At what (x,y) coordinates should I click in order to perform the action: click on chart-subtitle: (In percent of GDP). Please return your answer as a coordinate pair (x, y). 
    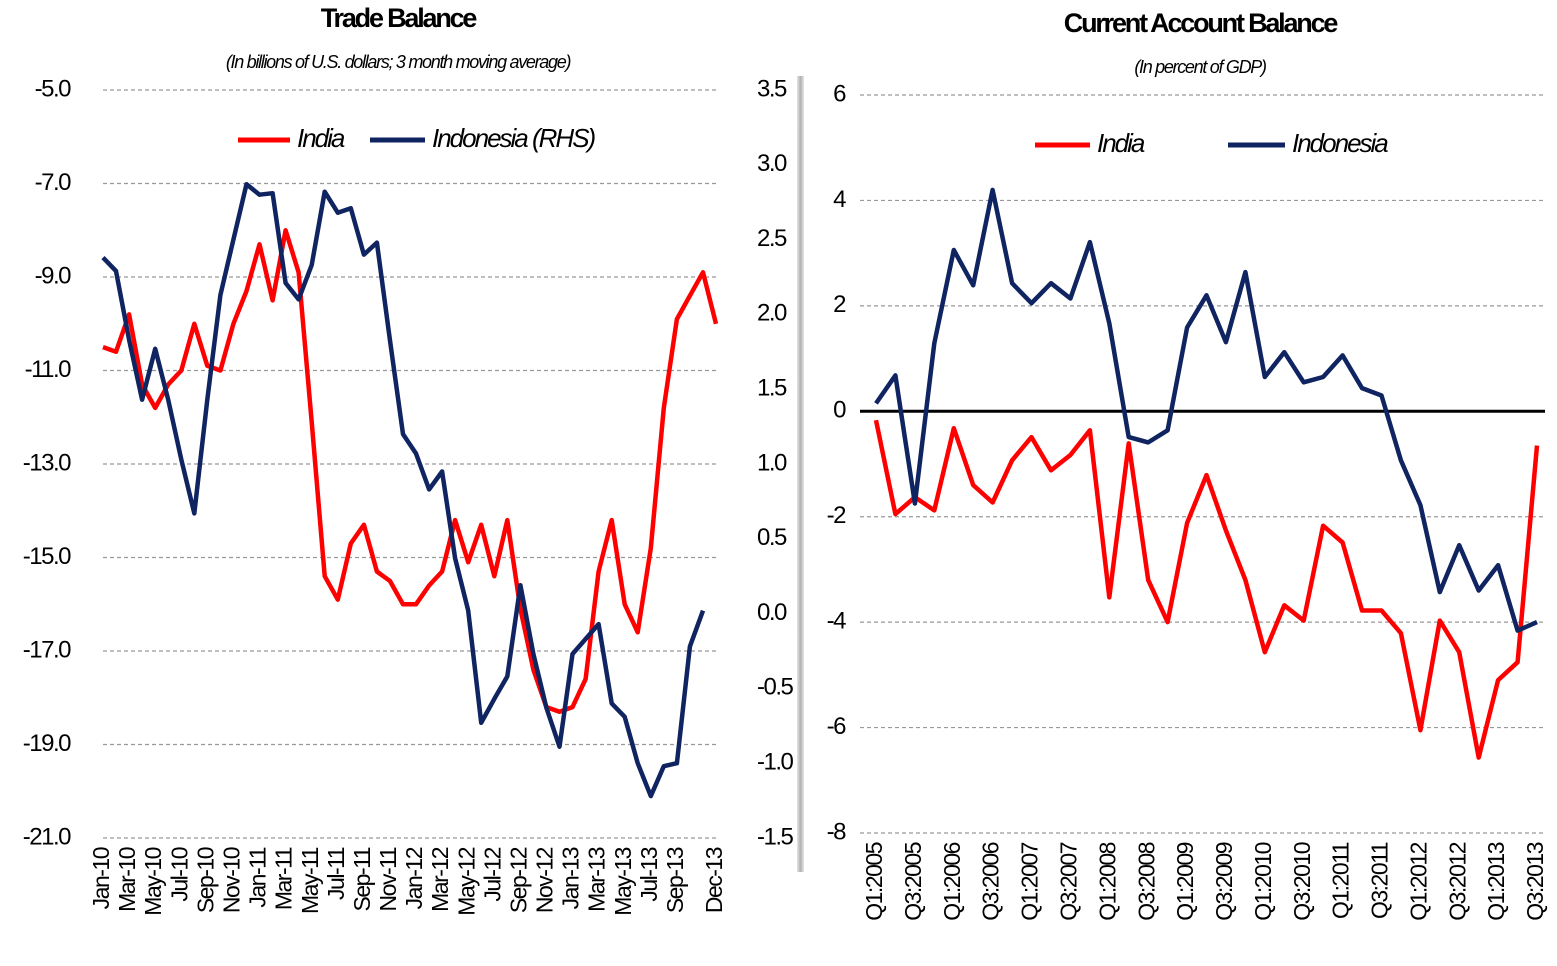
    Looking at the image, I should click on (1200, 67).